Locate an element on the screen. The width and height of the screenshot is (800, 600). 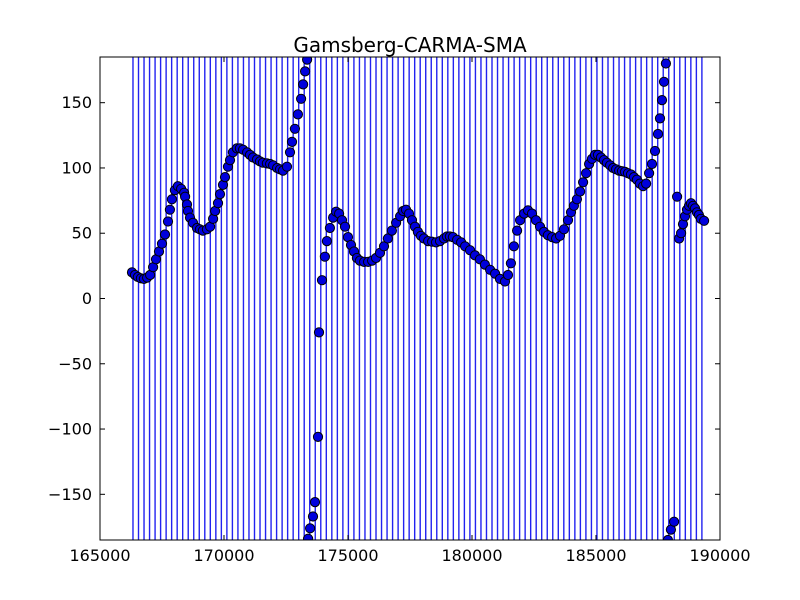
x-tick-label: 170000 is located at coordinates (223, 555).